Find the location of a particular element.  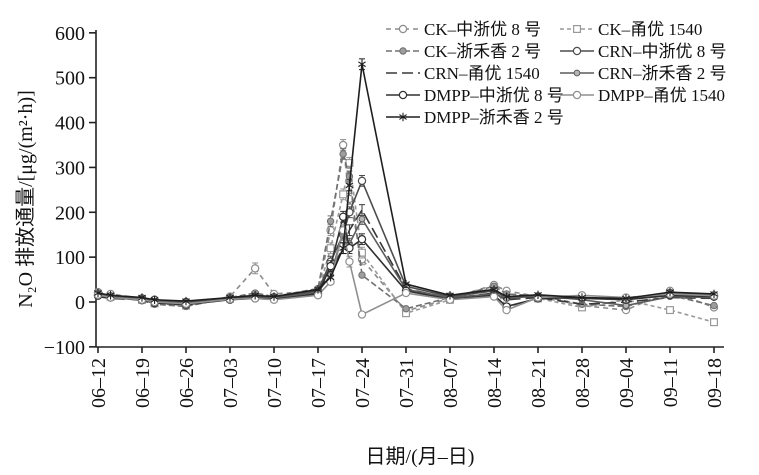

legend-item: DMPP–中浙优 8 号 is located at coordinates (475, 95).